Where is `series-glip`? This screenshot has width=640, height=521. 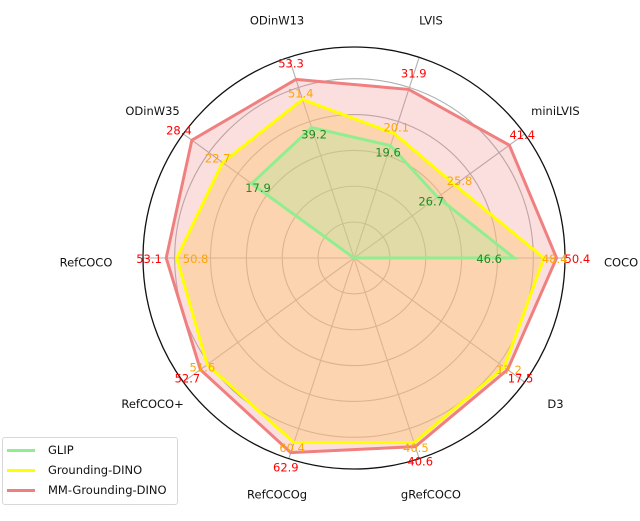 series-glip is located at coordinates (384, 192).